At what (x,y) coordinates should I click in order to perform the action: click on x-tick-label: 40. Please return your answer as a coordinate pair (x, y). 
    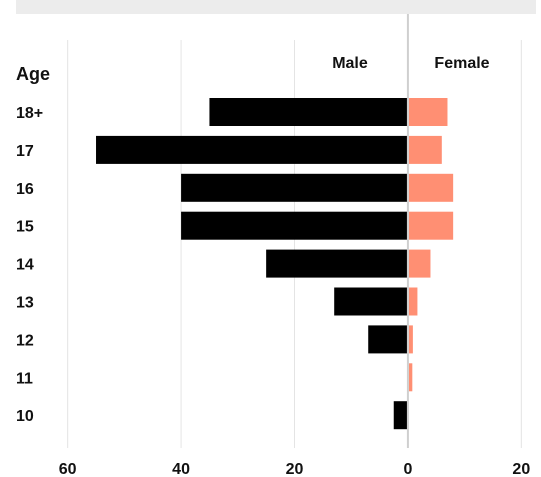
    Looking at the image, I should click on (181, 469).